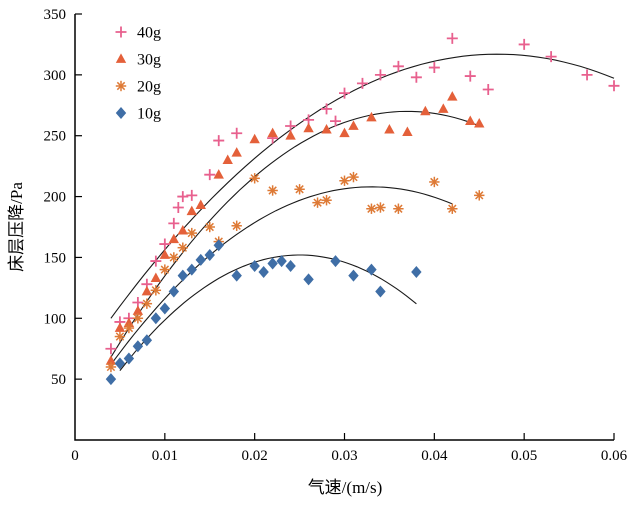 Image resolution: width=631 pixels, height=513 pixels. What do you see at coordinates (344, 456) in the screenshot?
I see `x-tick-label: 0.03` at bounding box center [344, 456].